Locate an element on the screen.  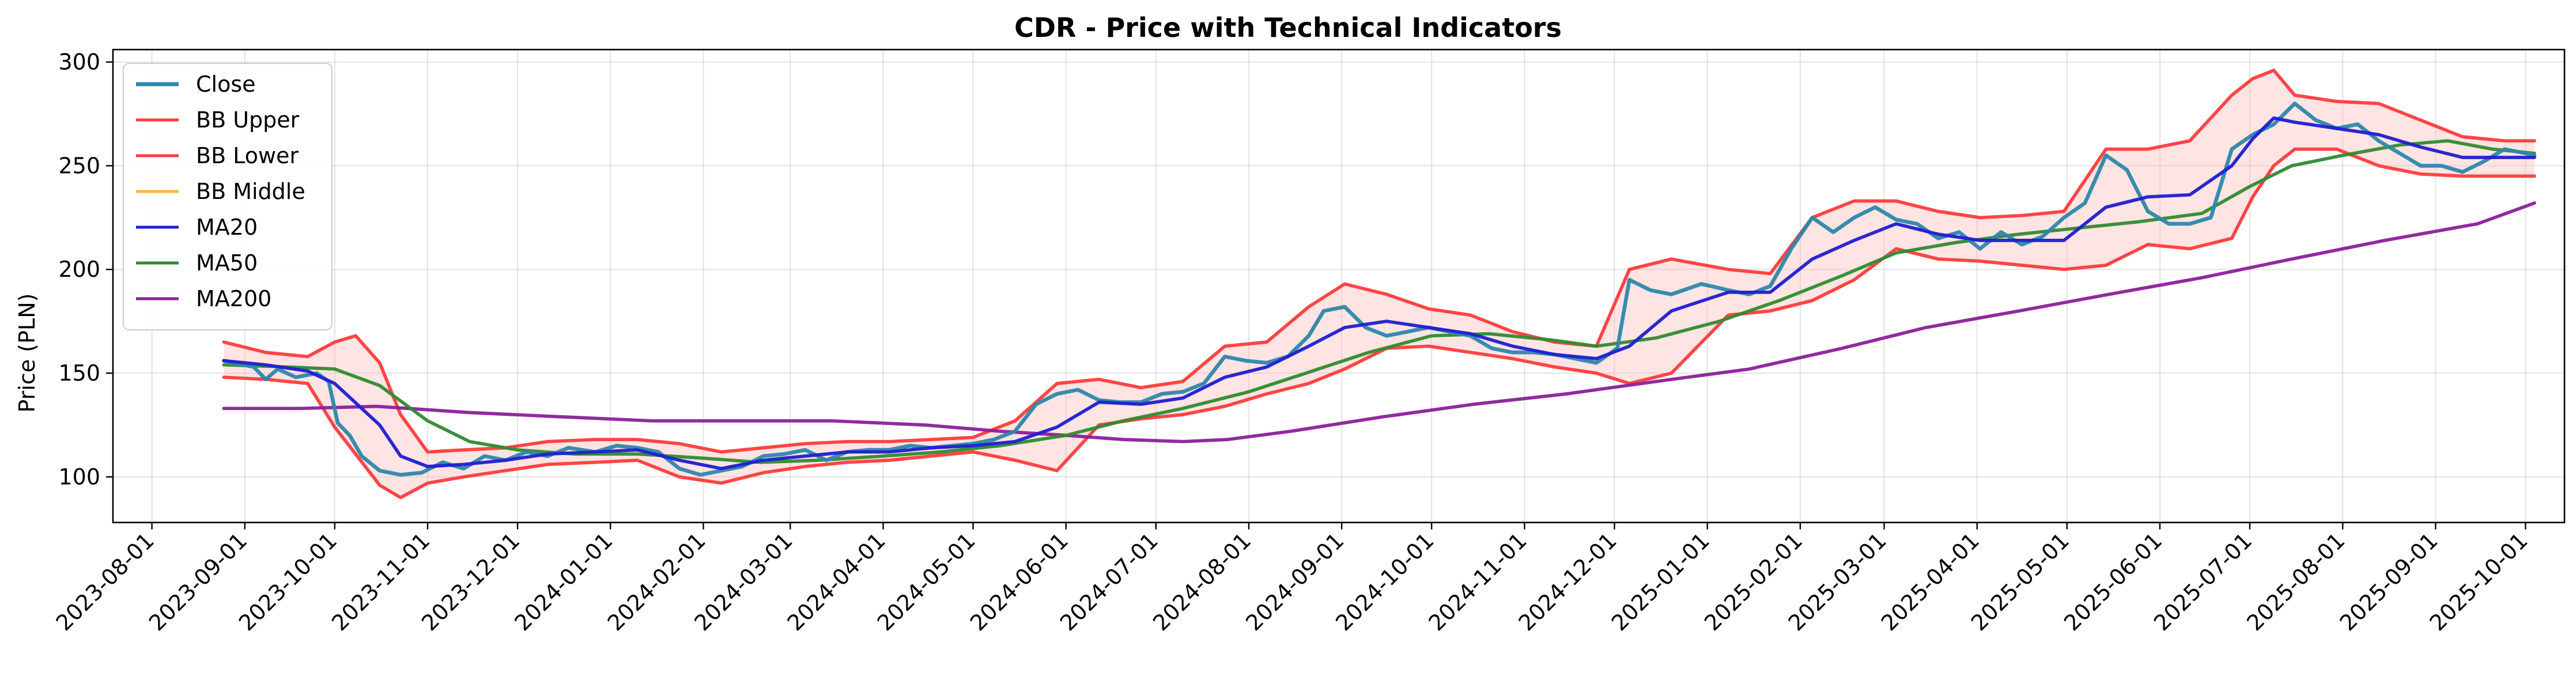
legend-label-ma200: MA200 is located at coordinates (233, 298).